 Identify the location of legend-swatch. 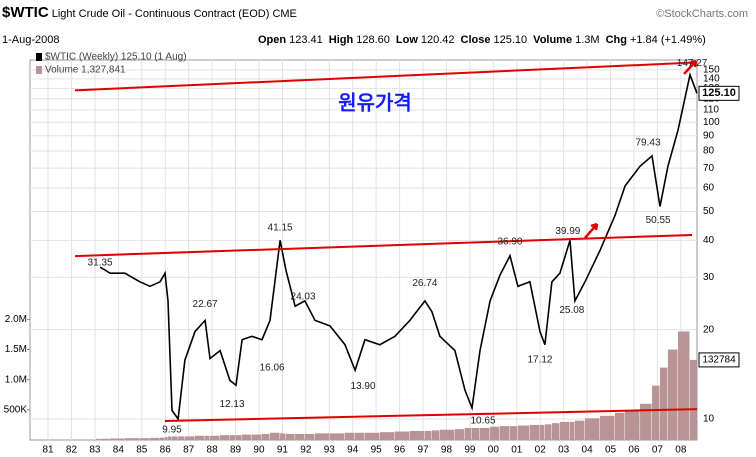
(39, 57).